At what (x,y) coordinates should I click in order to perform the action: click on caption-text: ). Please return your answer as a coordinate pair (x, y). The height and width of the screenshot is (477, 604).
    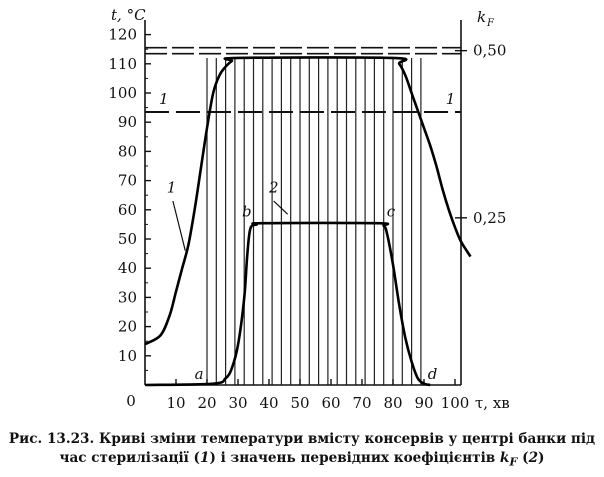
    Looking at the image, I should click on (541, 458).